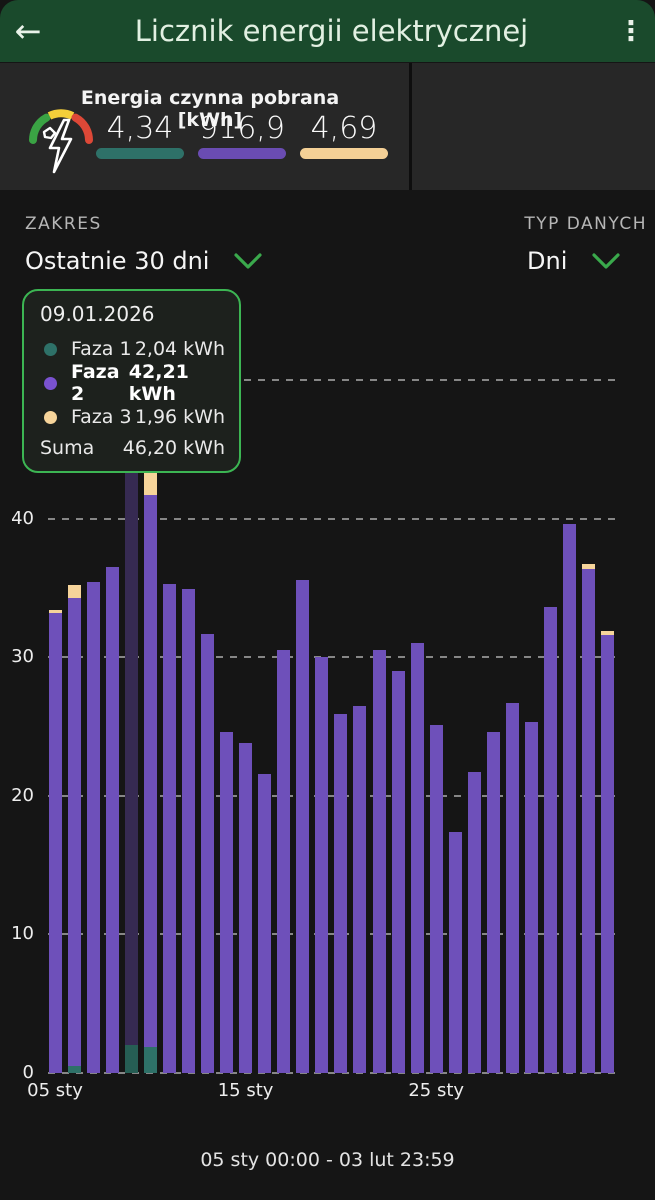 The height and width of the screenshot is (1200, 655). What do you see at coordinates (101, 417) in the screenshot?
I see `tooltip-row-label: Faza 3` at bounding box center [101, 417].